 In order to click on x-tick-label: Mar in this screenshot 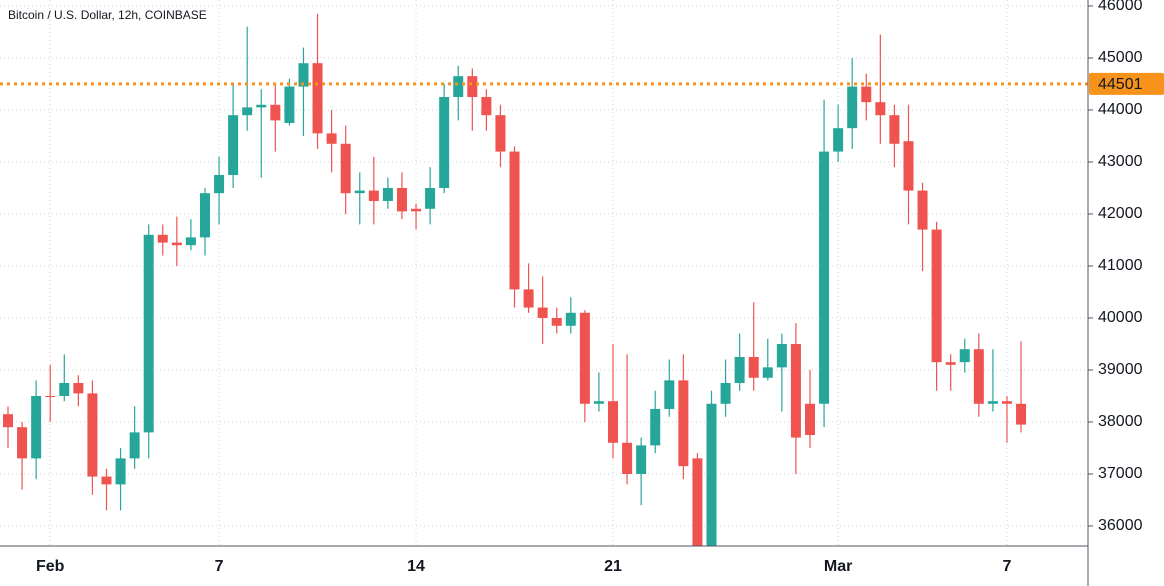, I will do `click(838, 566)`.